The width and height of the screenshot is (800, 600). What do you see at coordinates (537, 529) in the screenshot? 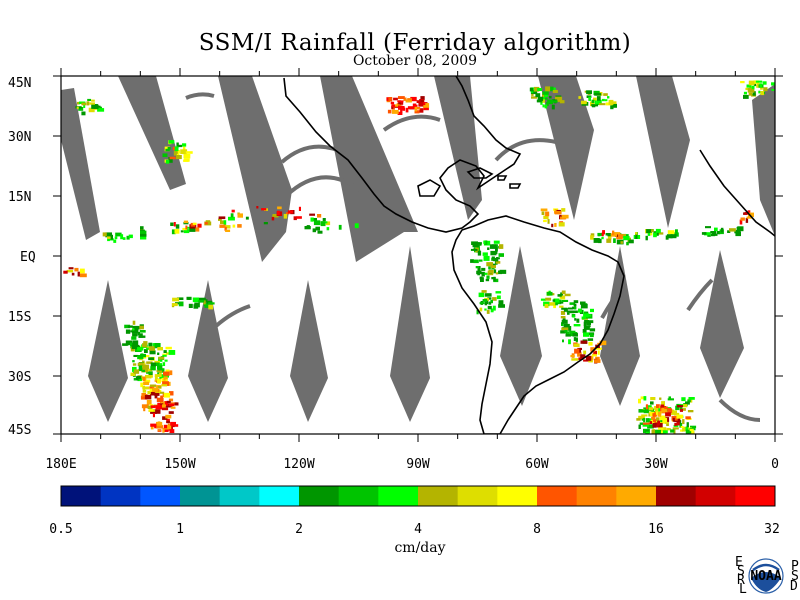
I see `colorbar-tick-4: 8` at bounding box center [537, 529].